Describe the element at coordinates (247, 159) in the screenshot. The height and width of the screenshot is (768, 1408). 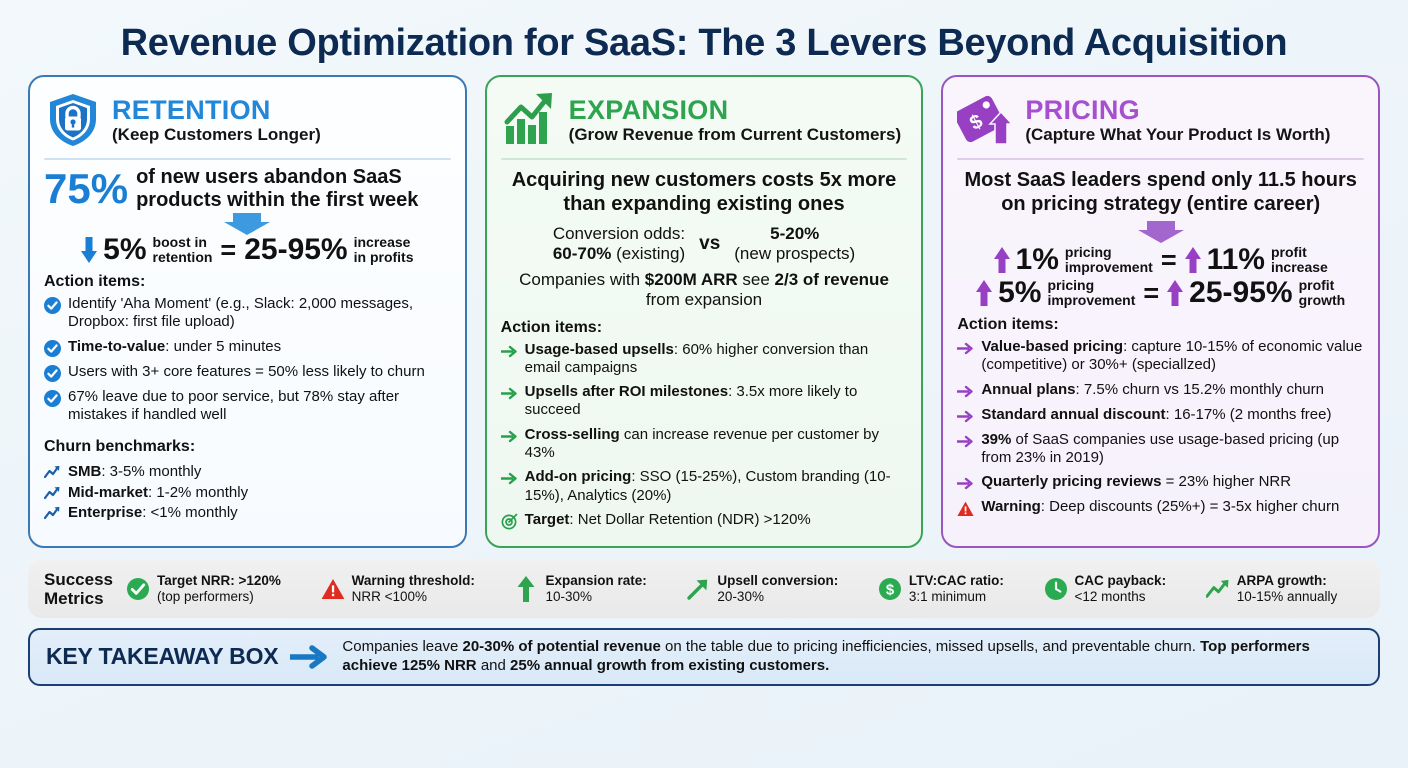
I see `divider-retention` at that location.